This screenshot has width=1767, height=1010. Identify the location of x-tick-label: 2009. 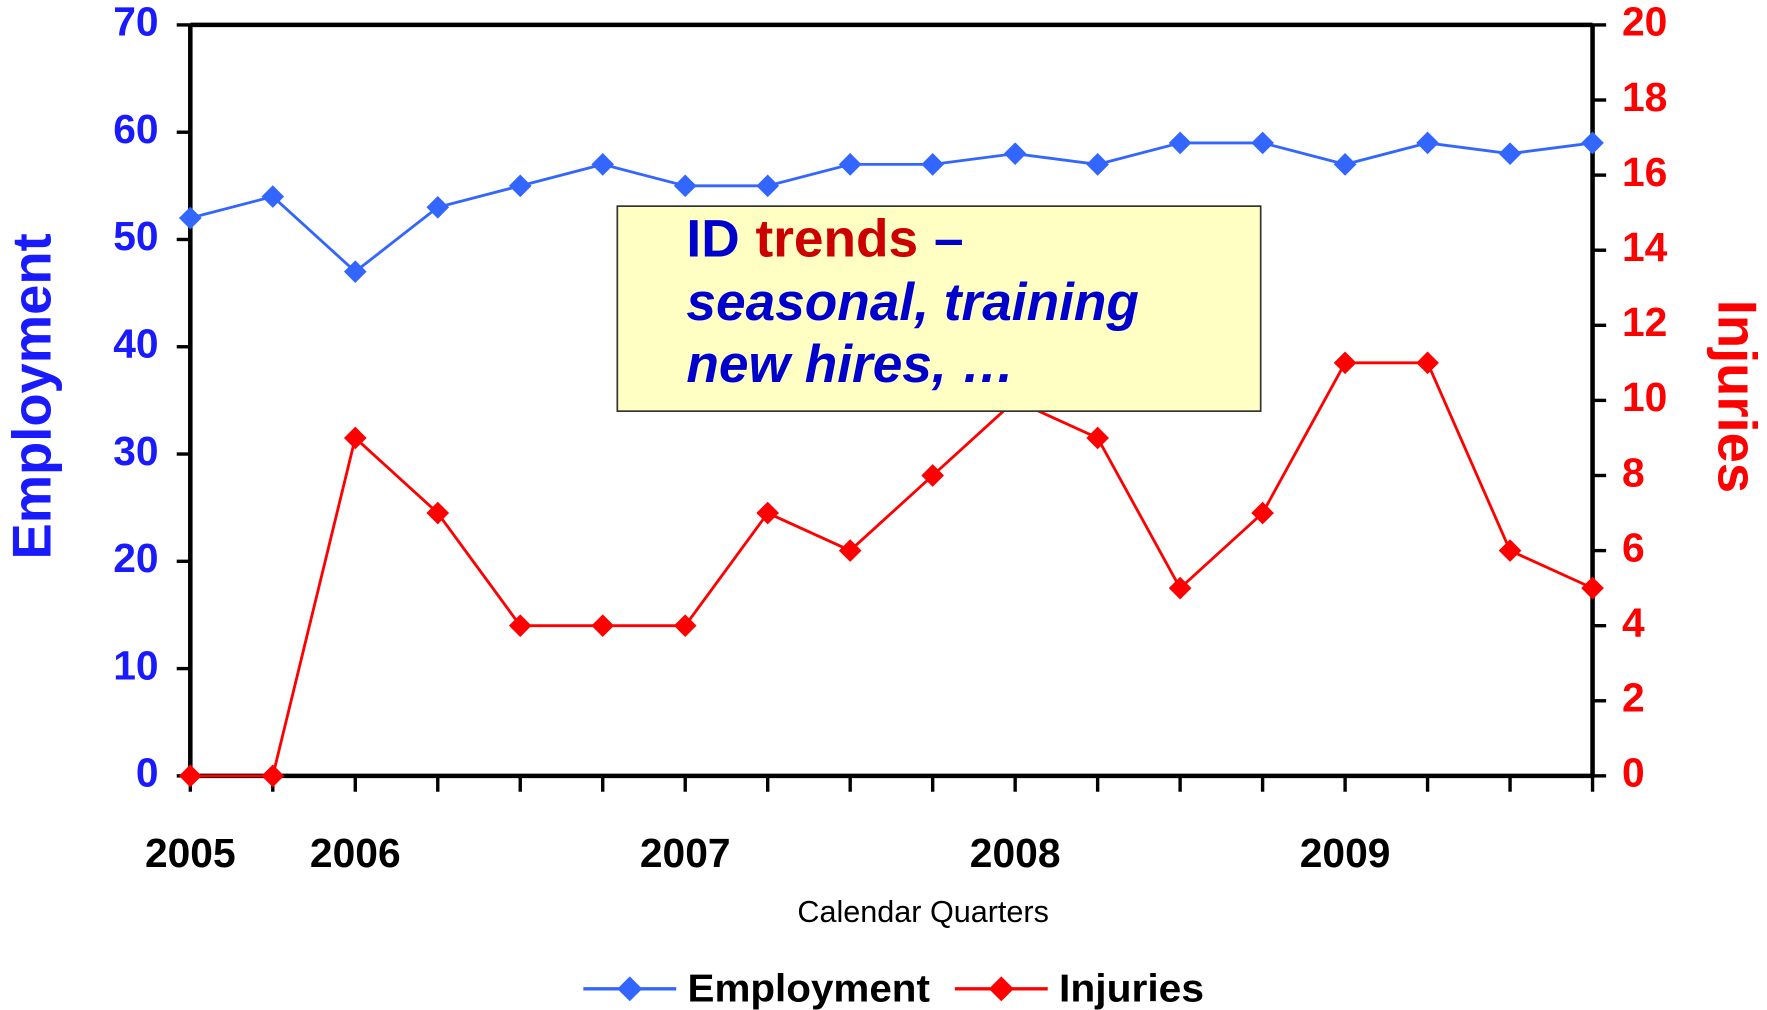
(1345, 853).